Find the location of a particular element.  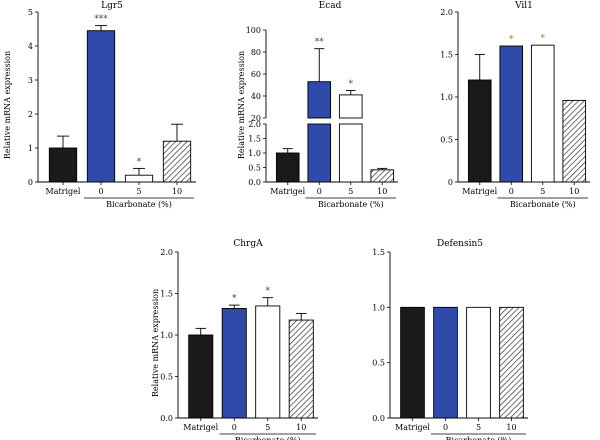

significance-marker: ** is located at coordinates (320, 43).